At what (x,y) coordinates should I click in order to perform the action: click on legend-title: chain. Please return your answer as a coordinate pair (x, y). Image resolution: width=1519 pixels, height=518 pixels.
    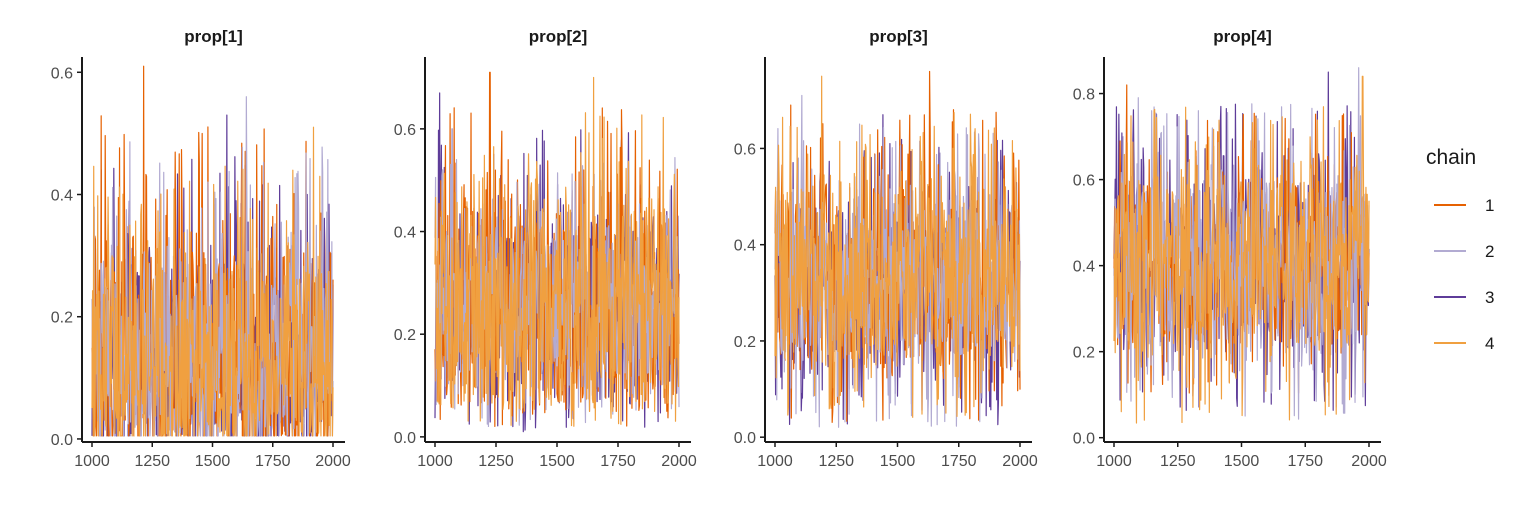
    Looking at the image, I should click on (1451, 157).